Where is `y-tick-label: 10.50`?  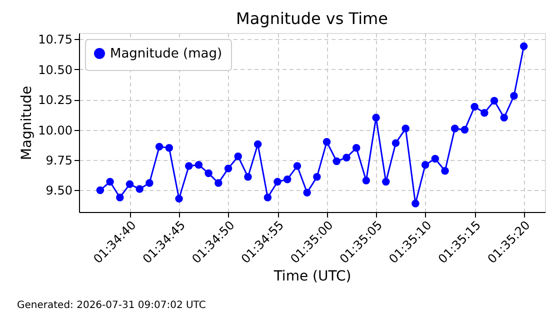 y-tick-label: 10.50 is located at coordinates (55, 69).